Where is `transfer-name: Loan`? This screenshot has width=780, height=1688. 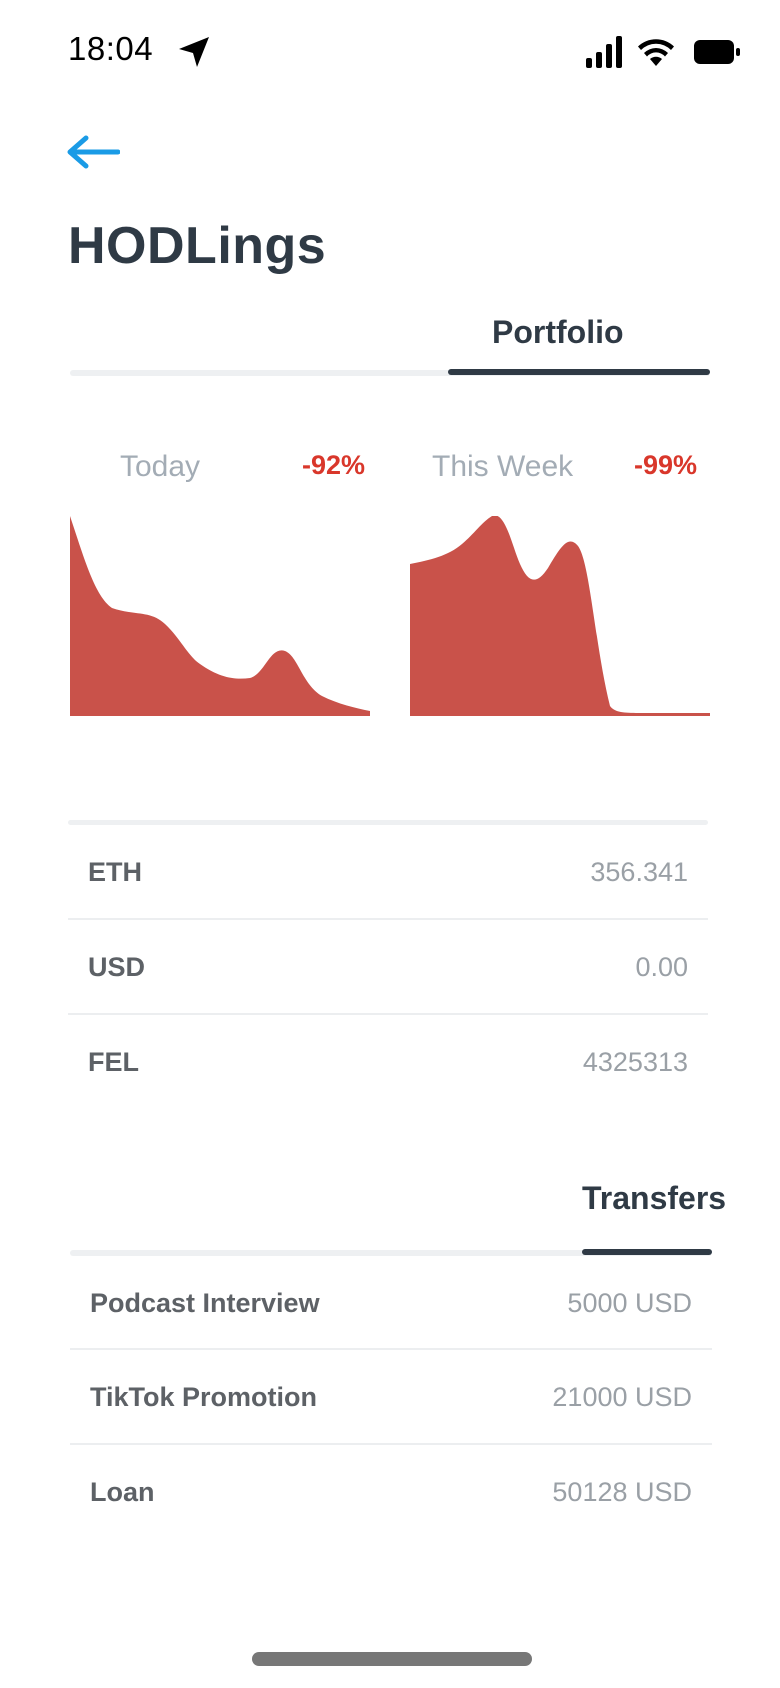 transfer-name: Loan is located at coordinates (122, 1492).